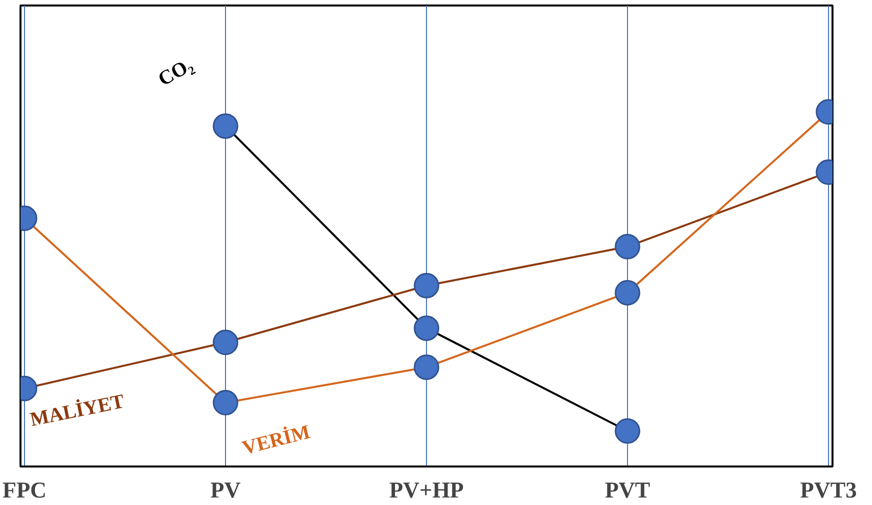 This screenshot has width=872, height=505. What do you see at coordinates (426, 490) in the screenshot?
I see `x-tick-label: PV+HP` at bounding box center [426, 490].